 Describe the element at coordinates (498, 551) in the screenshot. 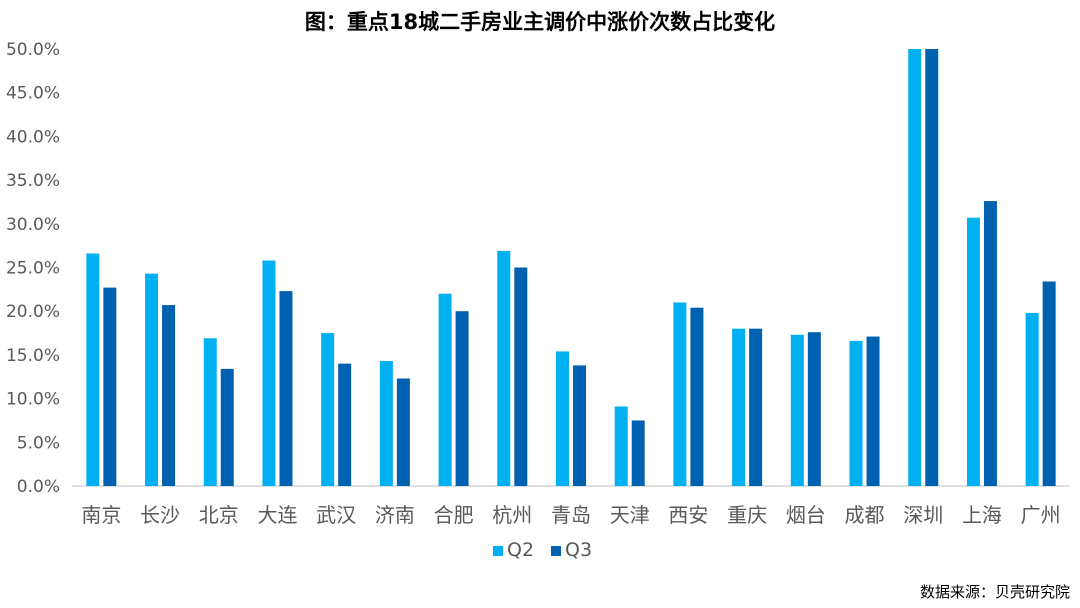

I see `legend-swatch-q2` at that location.